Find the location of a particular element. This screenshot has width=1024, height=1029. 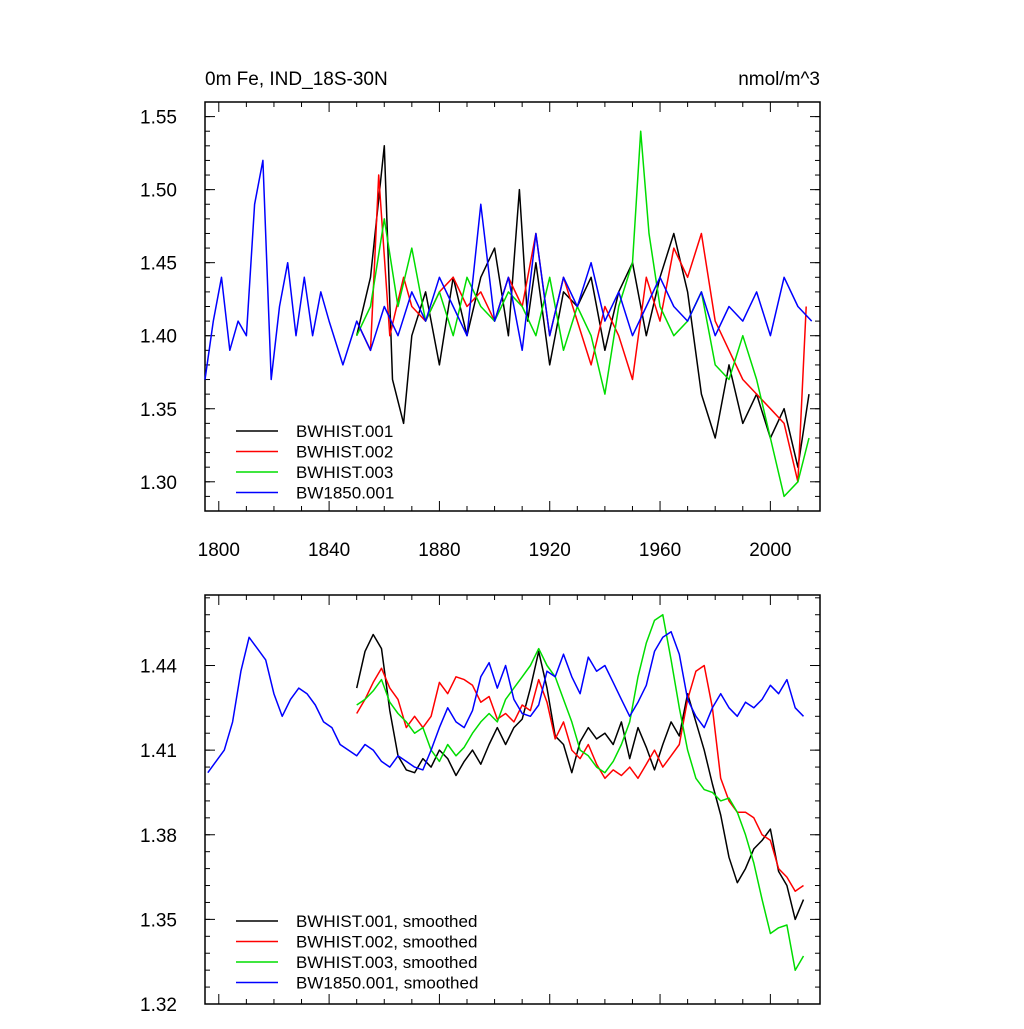

y-tick-label: 1.30 is located at coordinates (158, 483).